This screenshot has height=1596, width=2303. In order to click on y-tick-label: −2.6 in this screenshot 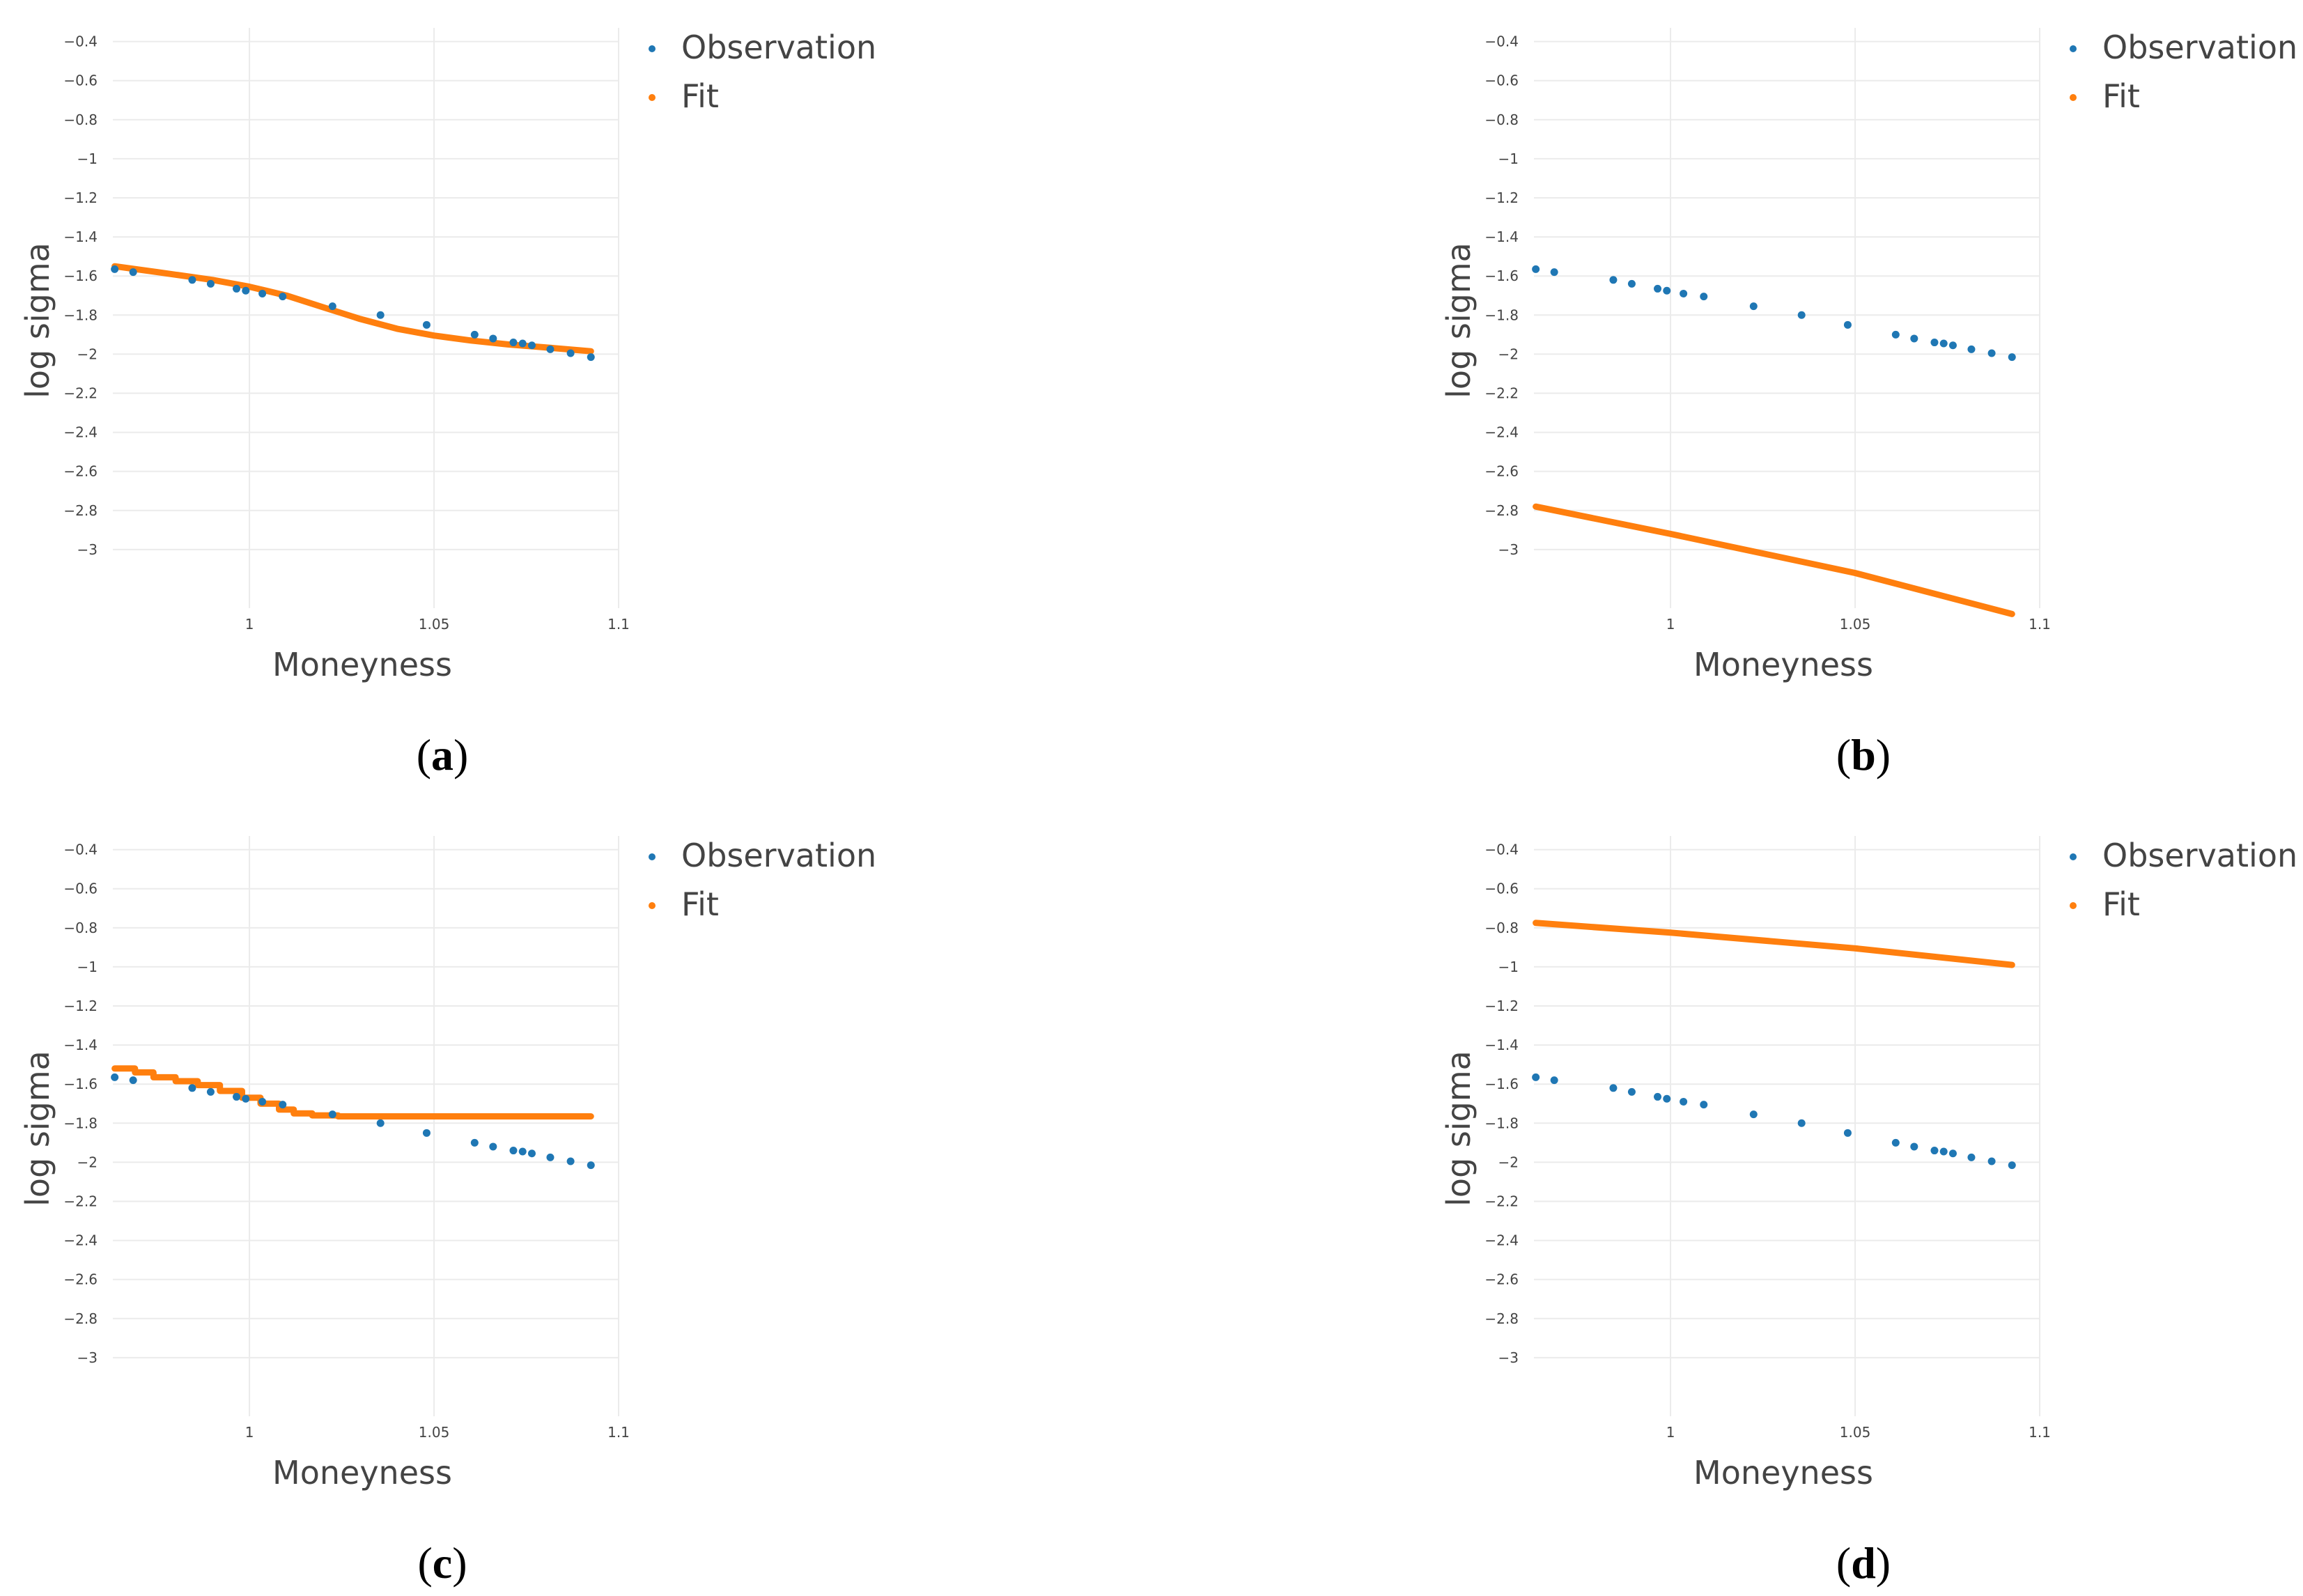, I will do `click(1501, 1279)`.